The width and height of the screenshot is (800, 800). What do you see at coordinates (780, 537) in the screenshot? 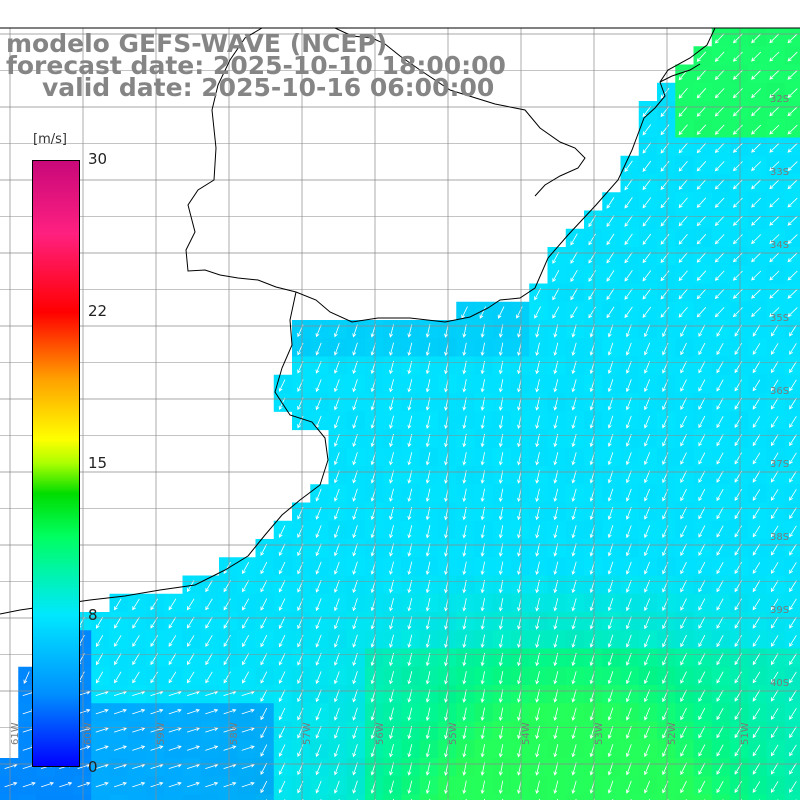
I see `lat-label: 38S` at bounding box center [780, 537].